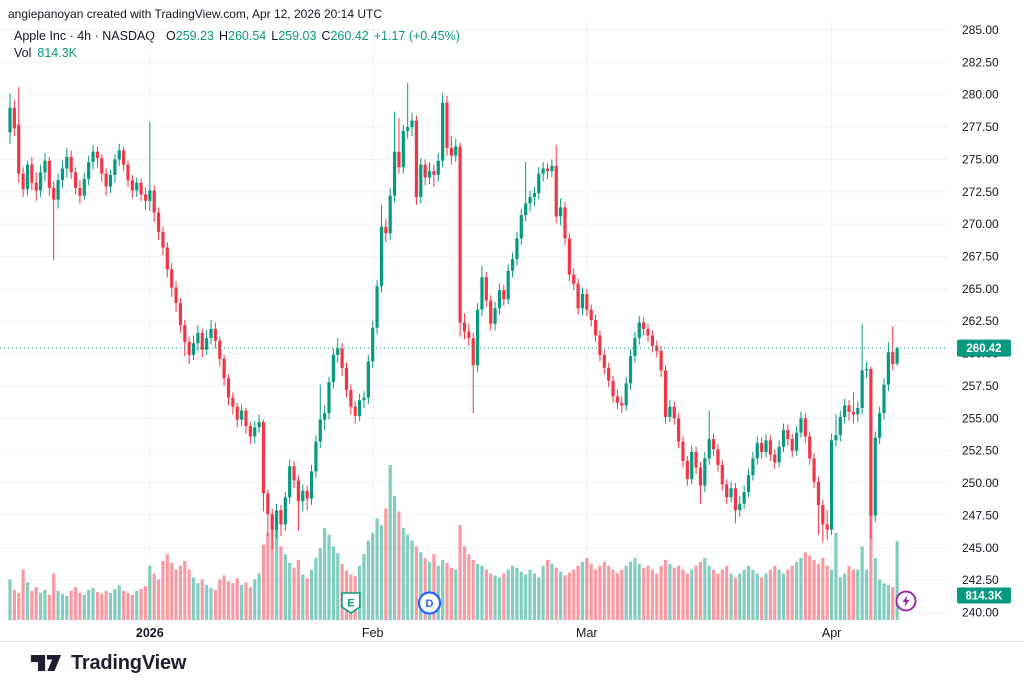 This screenshot has height=699, width=1024. What do you see at coordinates (980, 580) in the screenshot?
I see `price-tick-label: 242.50` at bounding box center [980, 580].